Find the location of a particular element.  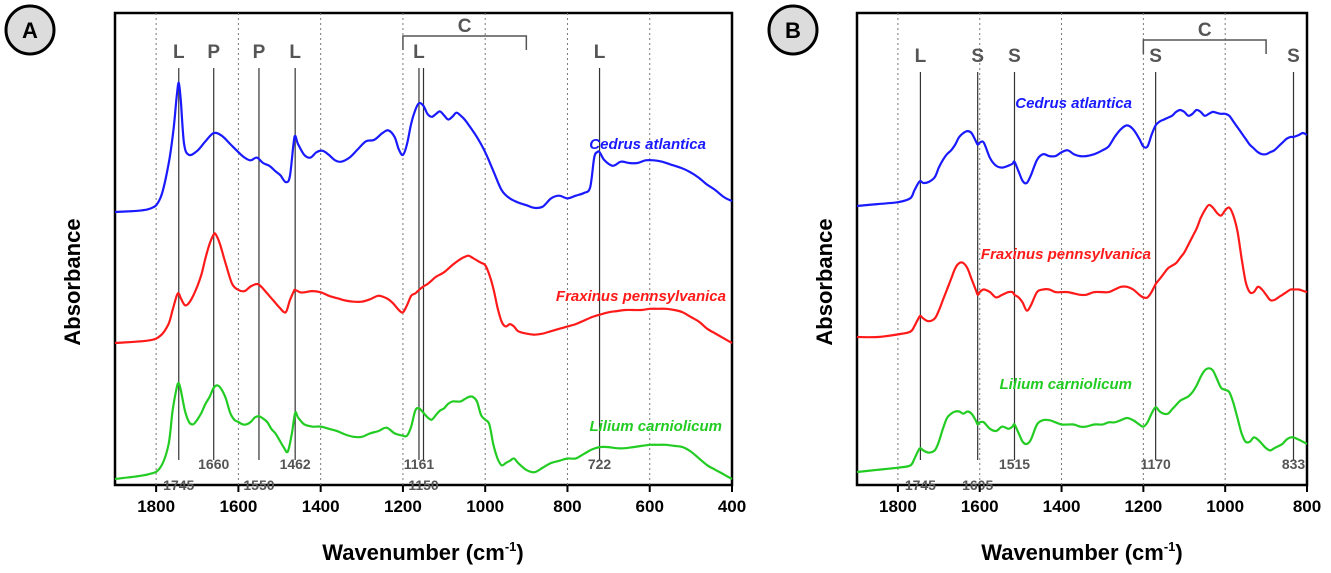

panel-b-band-label: 833 is located at coordinates (1294, 464).